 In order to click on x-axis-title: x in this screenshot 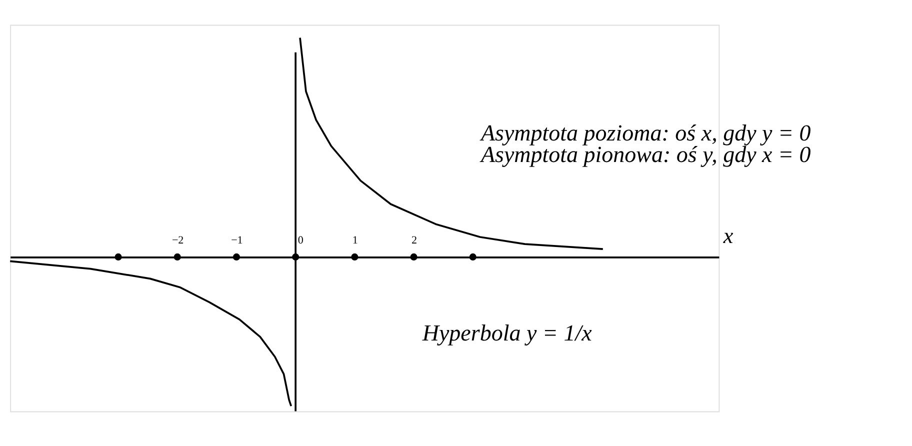, I will do `click(728, 235)`.